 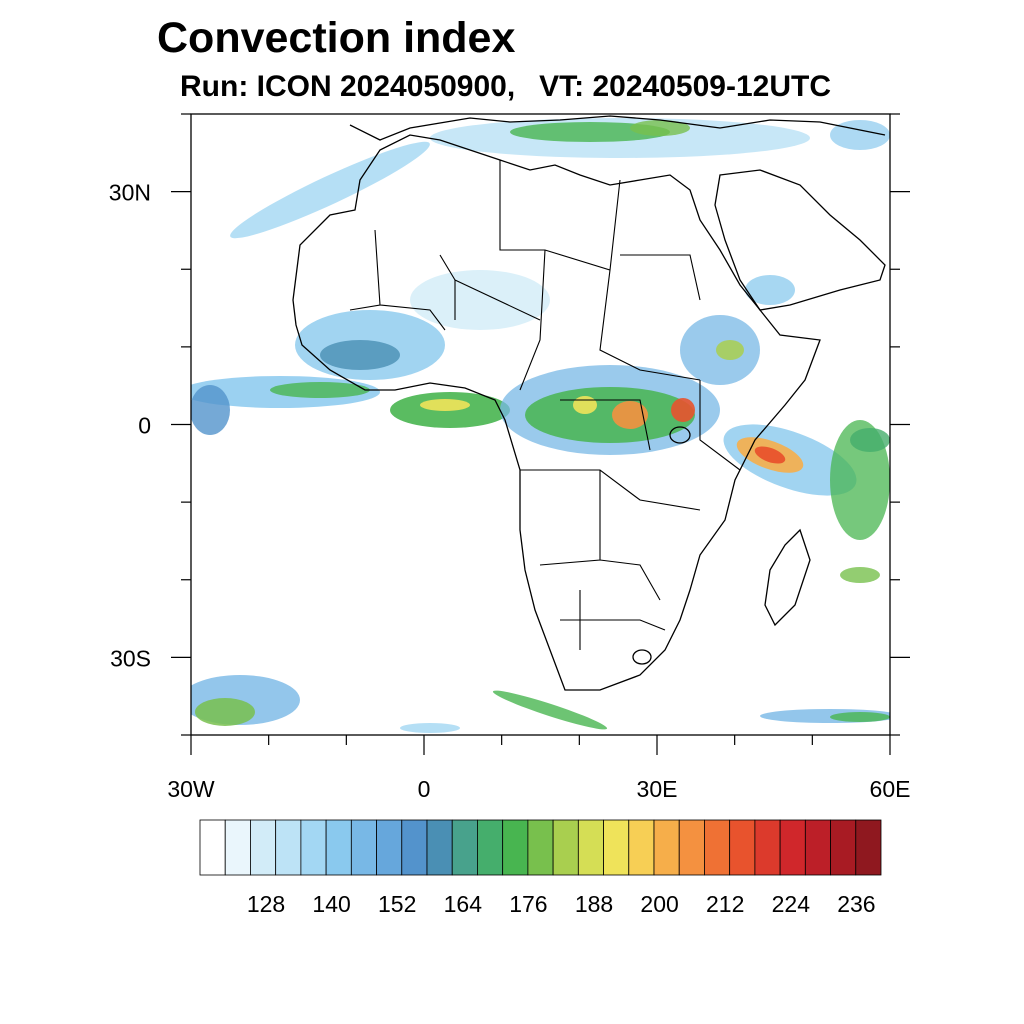 What do you see at coordinates (561, 904) in the screenshot?
I see `colorbar-labels: 128 140 152 164 176 188 200 212 224 236` at bounding box center [561, 904].